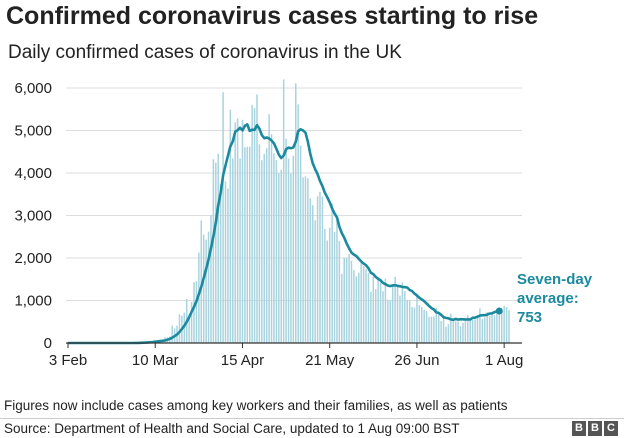 This screenshot has height=438, width=624. What do you see at coordinates (155, 360) in the screenshot?
I see `x-tick-label: 10 Mar` at bounding box center [155, 360].